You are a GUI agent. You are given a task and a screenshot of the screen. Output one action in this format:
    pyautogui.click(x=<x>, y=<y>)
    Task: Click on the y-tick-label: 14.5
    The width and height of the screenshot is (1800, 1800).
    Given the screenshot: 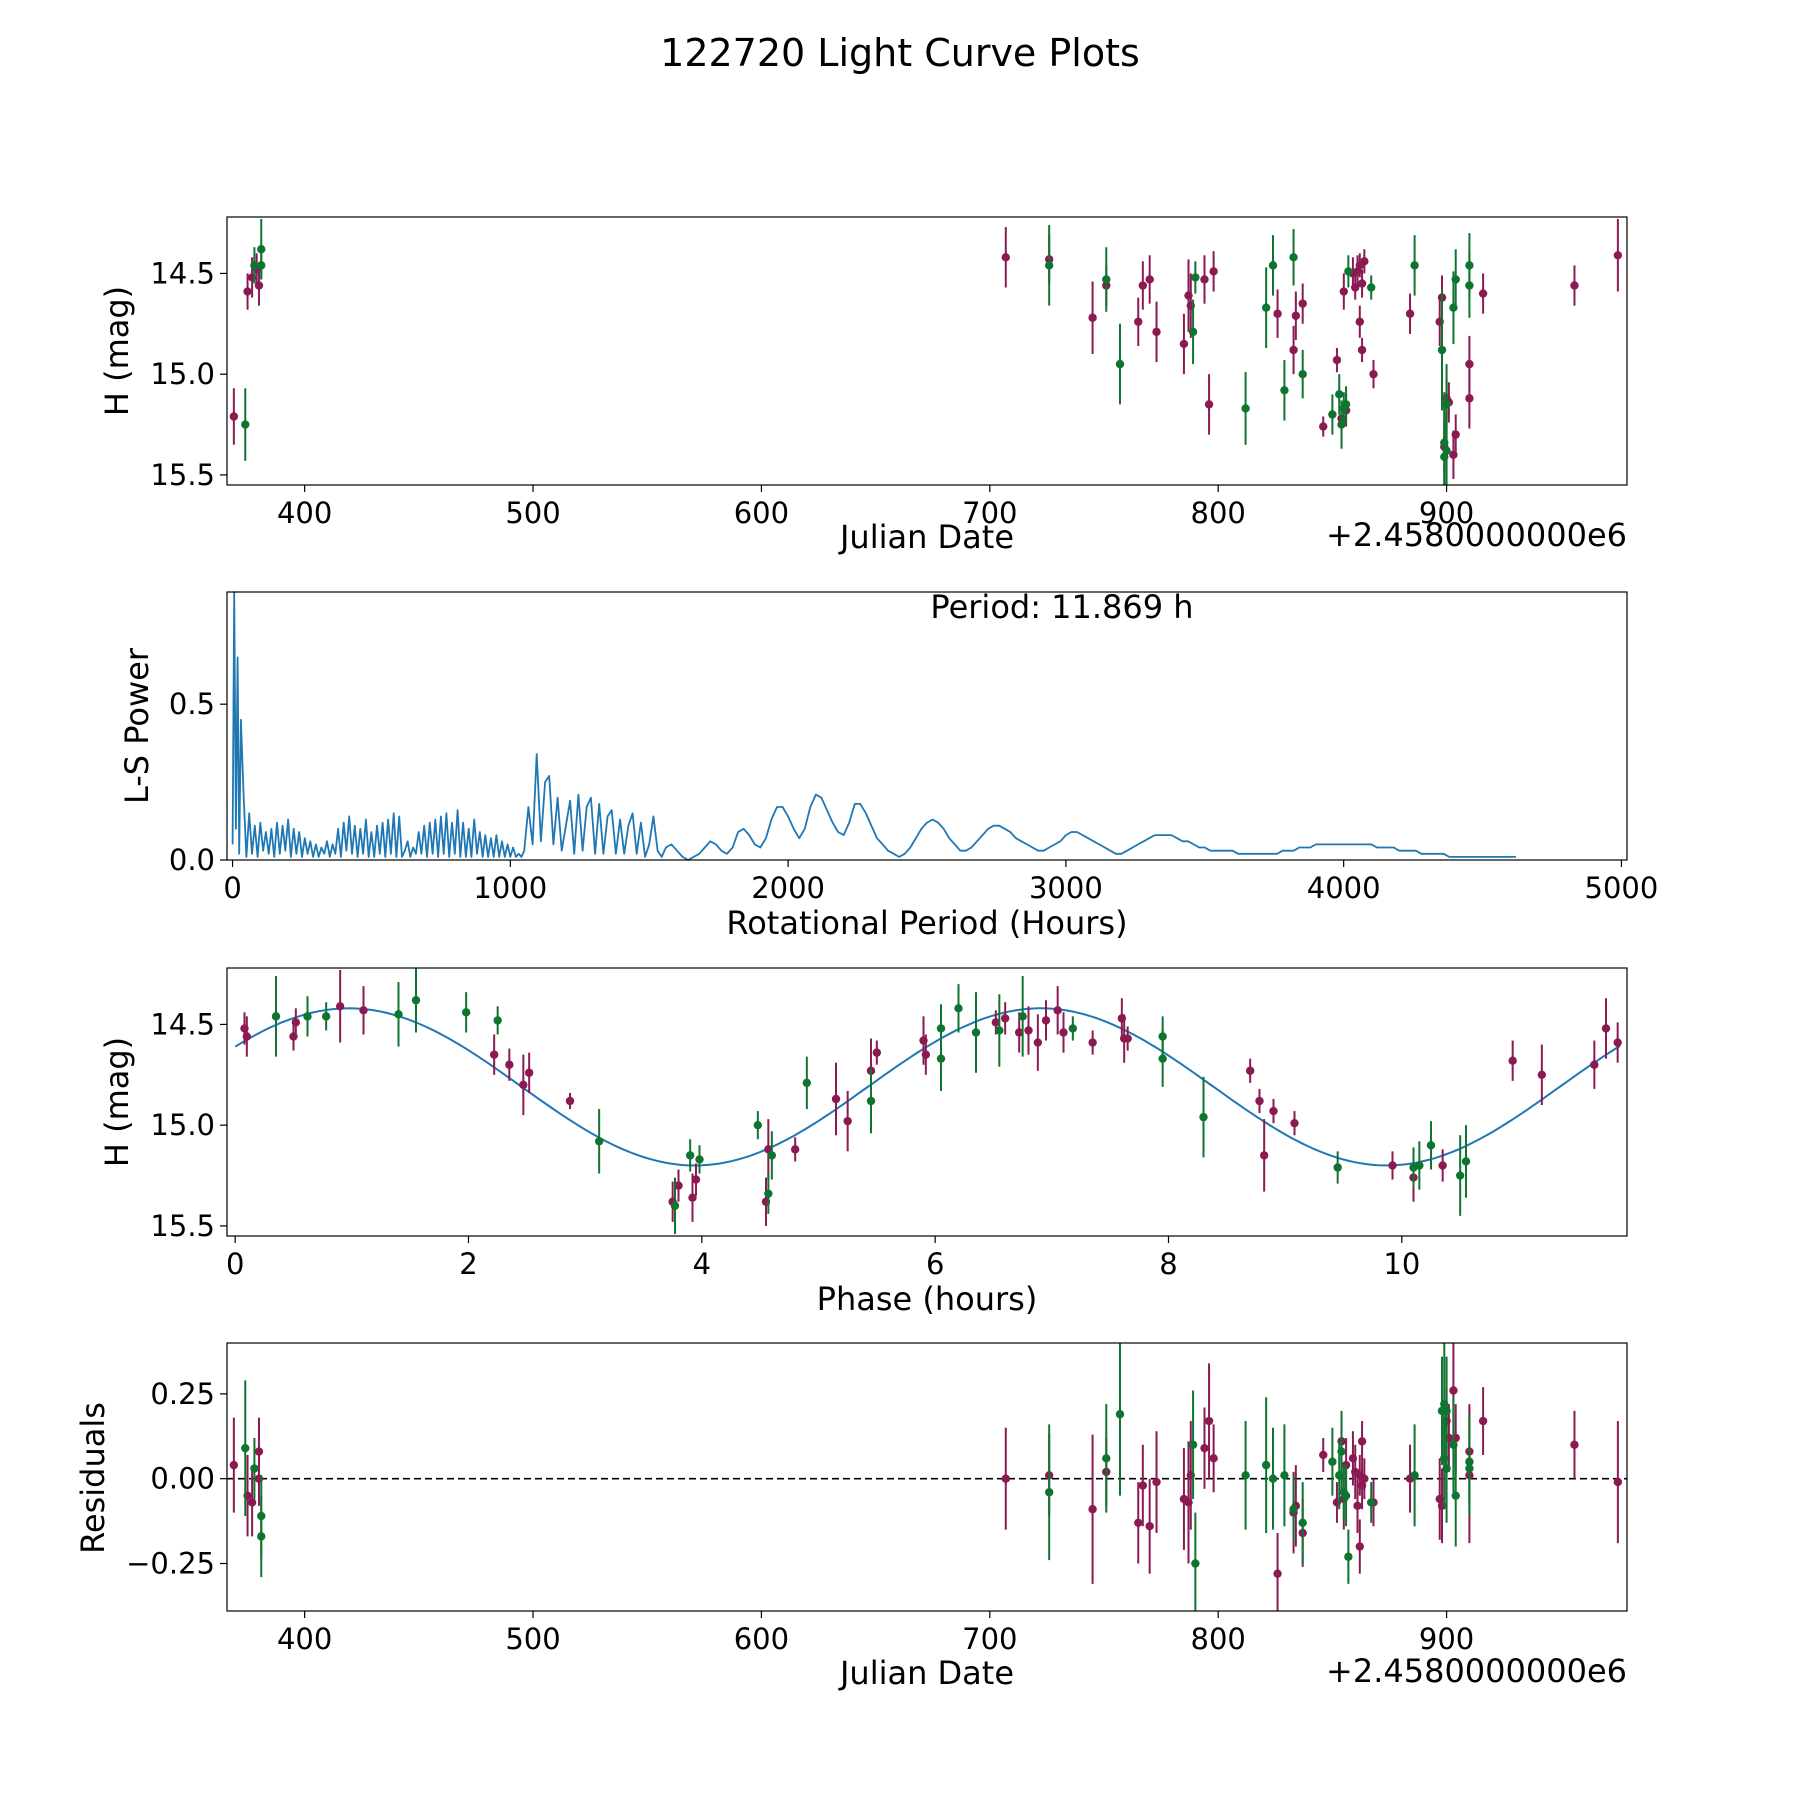 What is the action you would take?
    pyautogui.click(x=182, y=1024)
    